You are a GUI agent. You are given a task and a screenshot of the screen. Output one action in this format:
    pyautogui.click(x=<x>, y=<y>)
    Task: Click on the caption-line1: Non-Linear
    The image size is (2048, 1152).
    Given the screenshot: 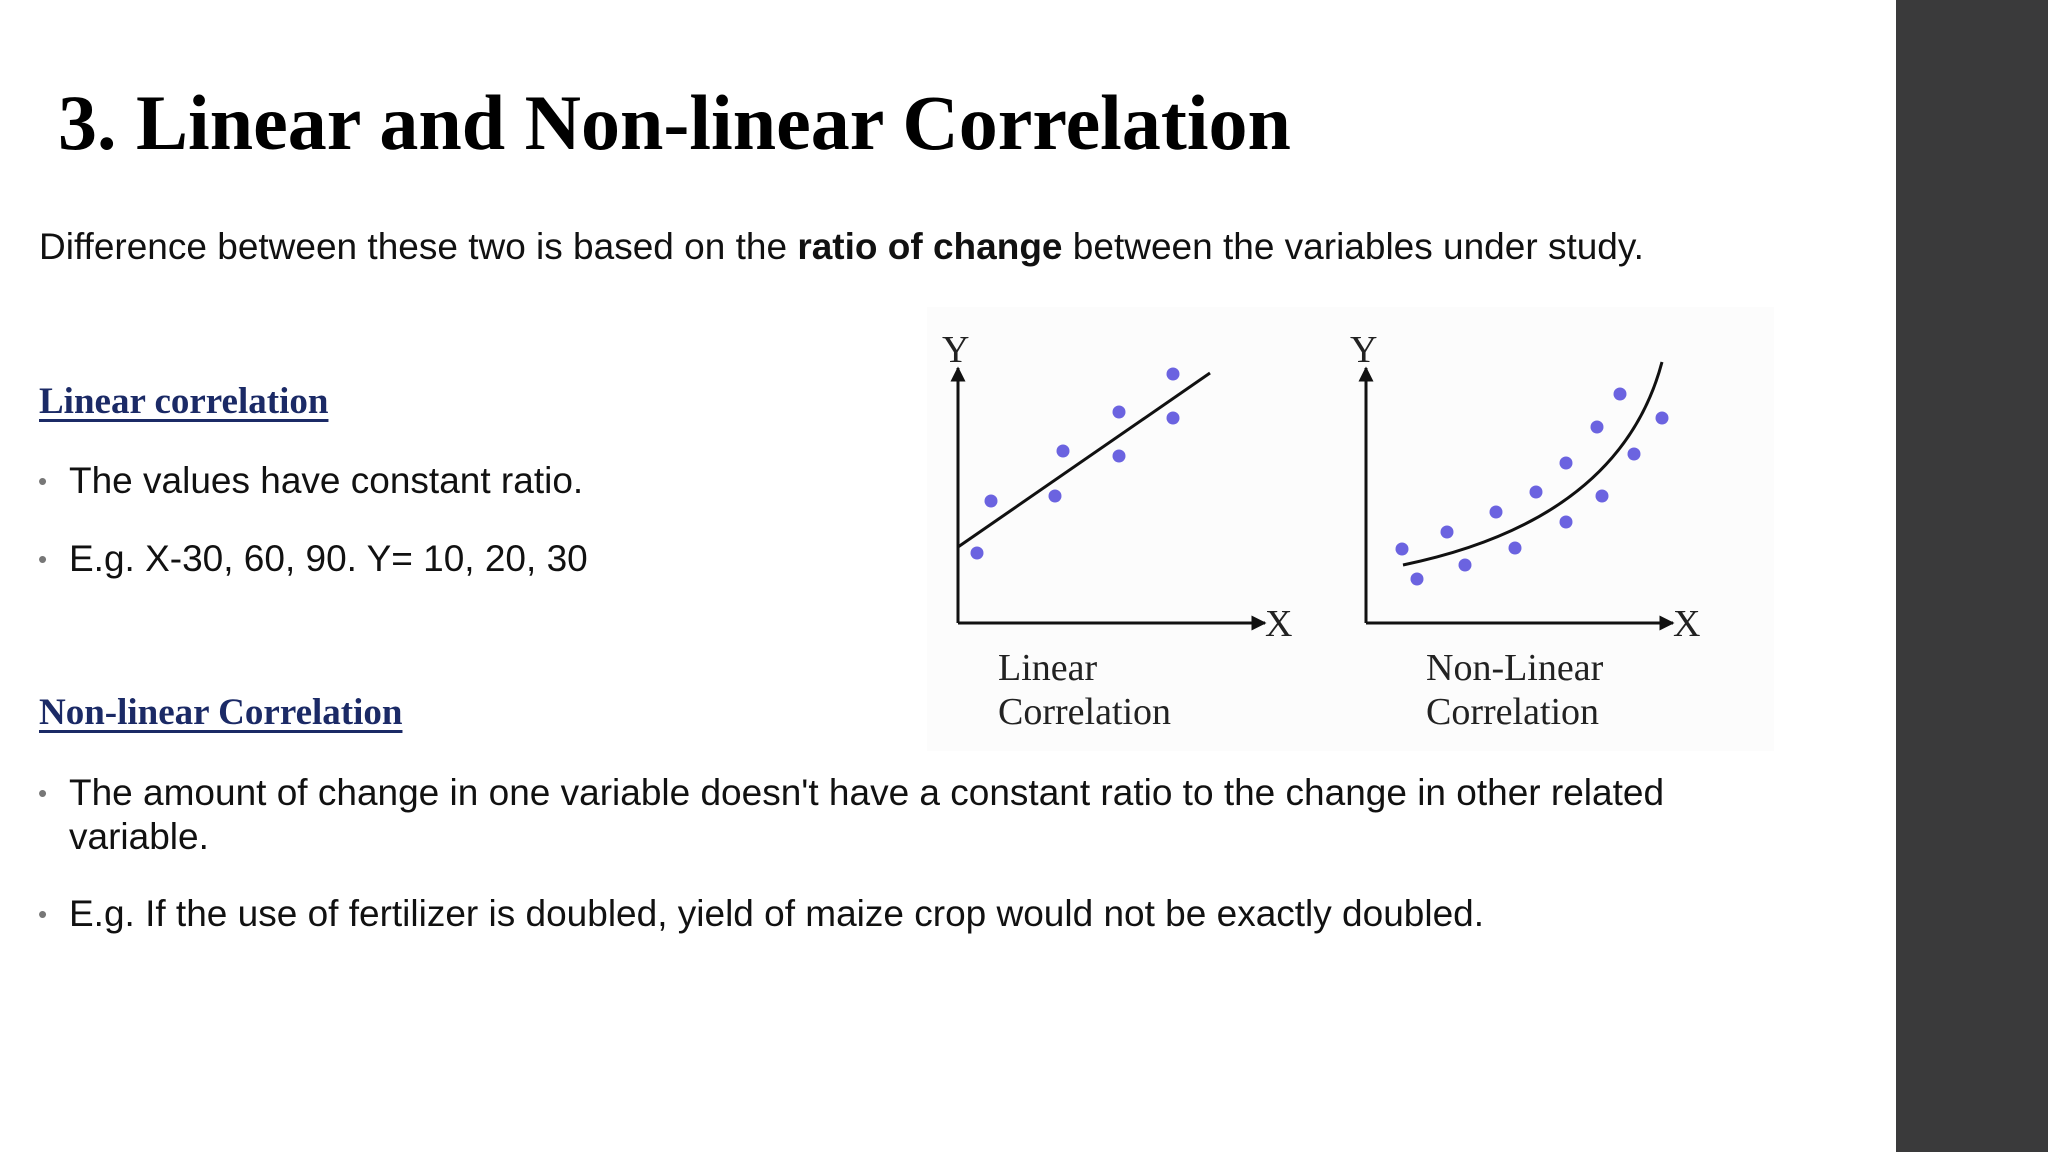 What is the action you would take?
    pyautogui.click(x=1515, y=668)
    